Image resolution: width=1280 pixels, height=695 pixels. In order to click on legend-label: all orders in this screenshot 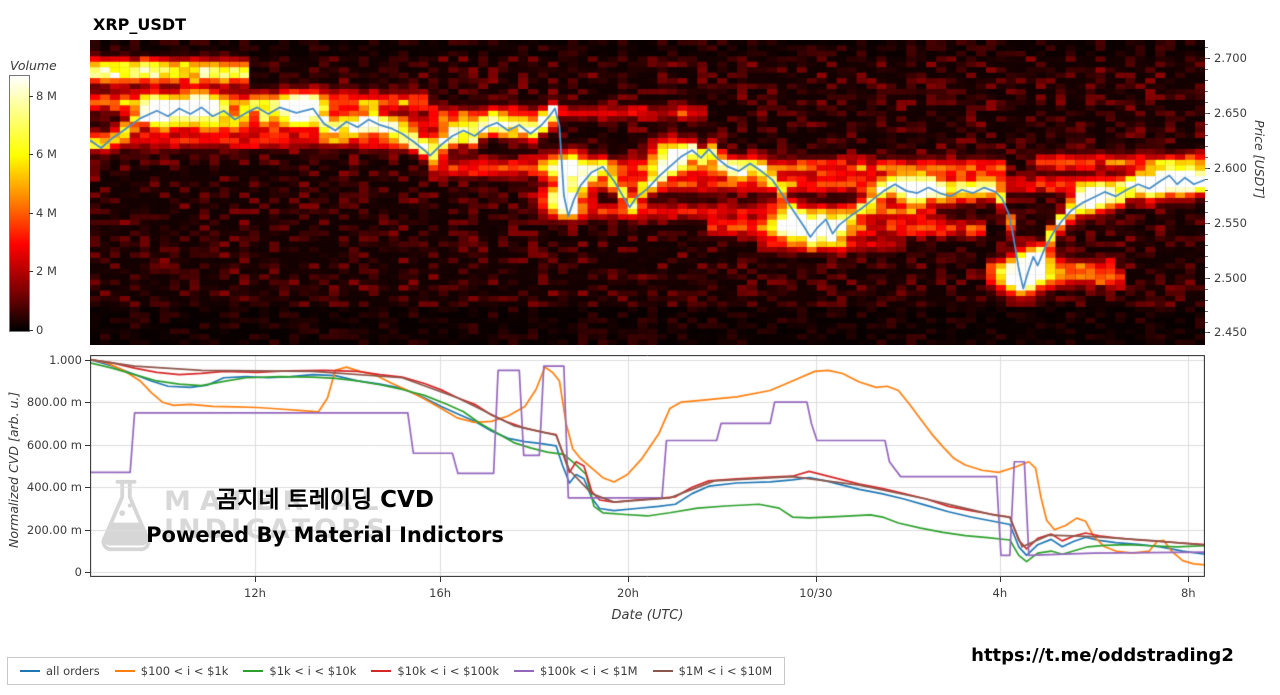, I will do `click(73, 671)`.